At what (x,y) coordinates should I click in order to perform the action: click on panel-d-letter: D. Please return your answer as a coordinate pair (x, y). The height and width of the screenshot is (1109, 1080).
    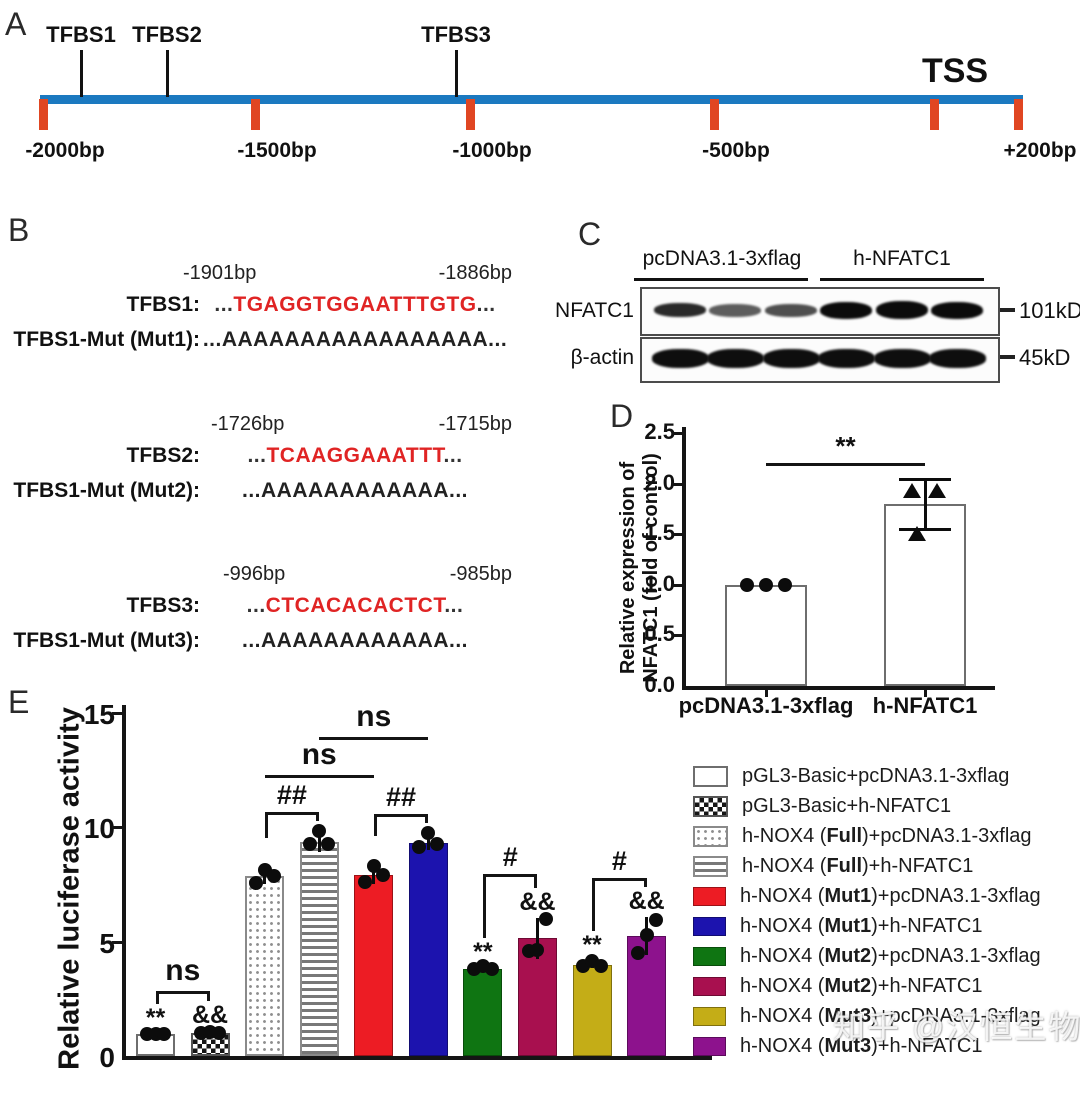
    Looking at the image, I should click on (622, 416).